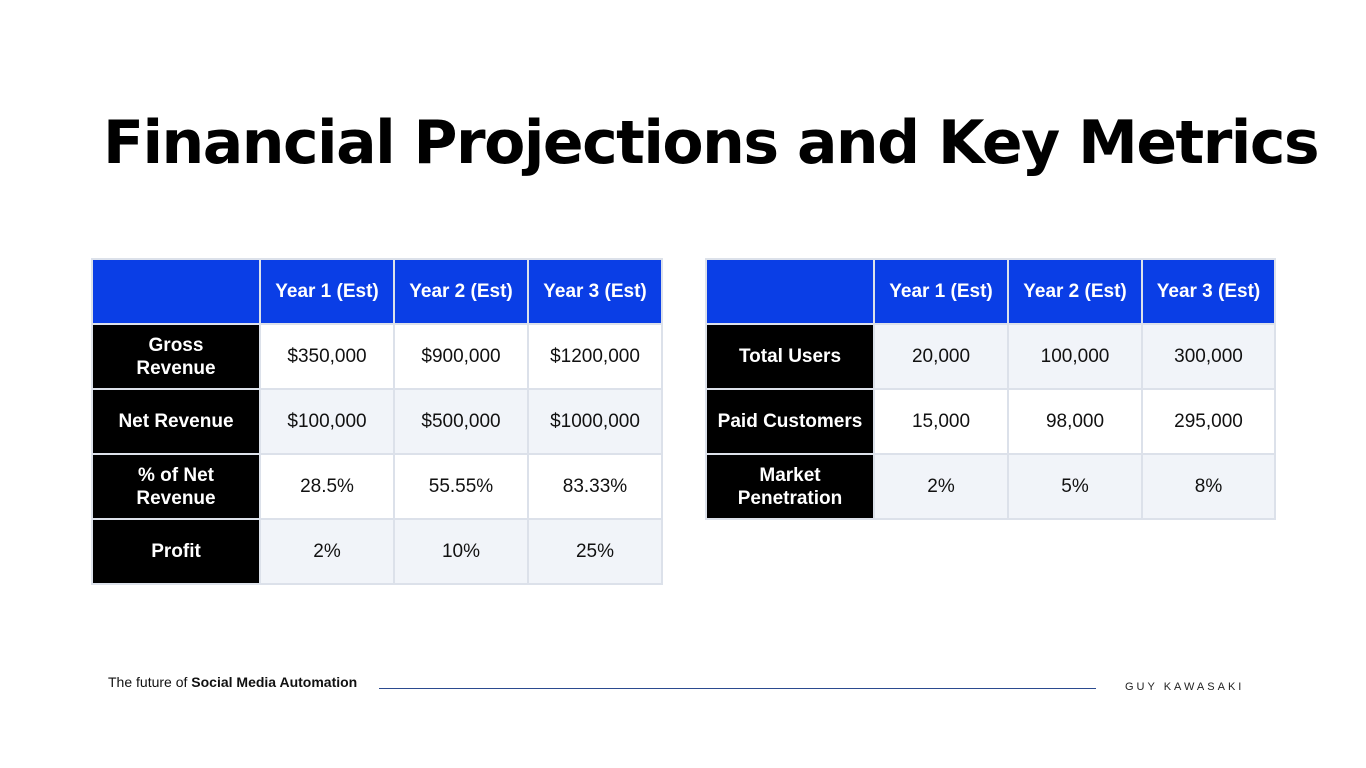 The height and width of the screenshot is (768, 1366). What do you see at coordinates (1208, 486) in the screenshot?
I see `table-cell: 8%` at bounding box center [1208, 486].